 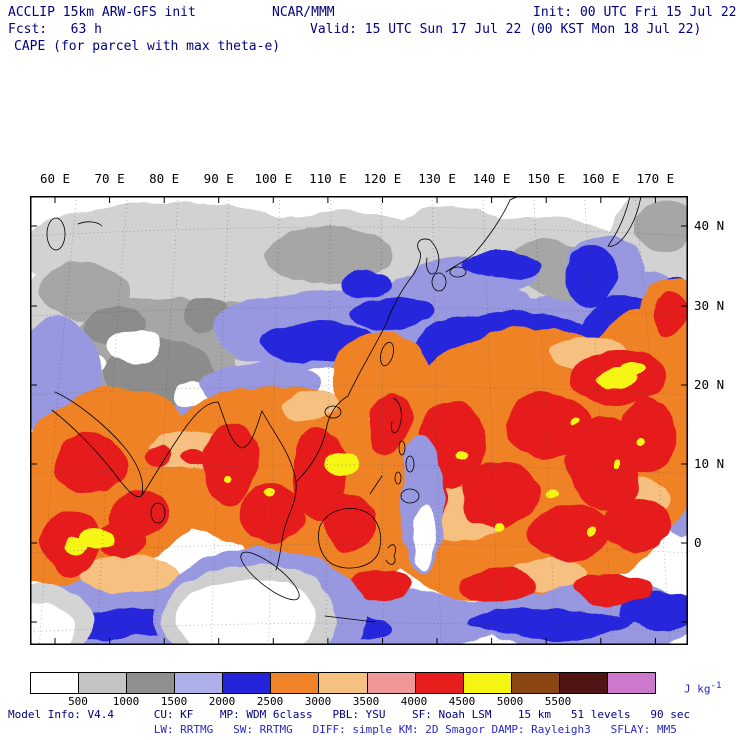 I want to click on colorbar-units: J kg-1, so click(x=703, y=688).